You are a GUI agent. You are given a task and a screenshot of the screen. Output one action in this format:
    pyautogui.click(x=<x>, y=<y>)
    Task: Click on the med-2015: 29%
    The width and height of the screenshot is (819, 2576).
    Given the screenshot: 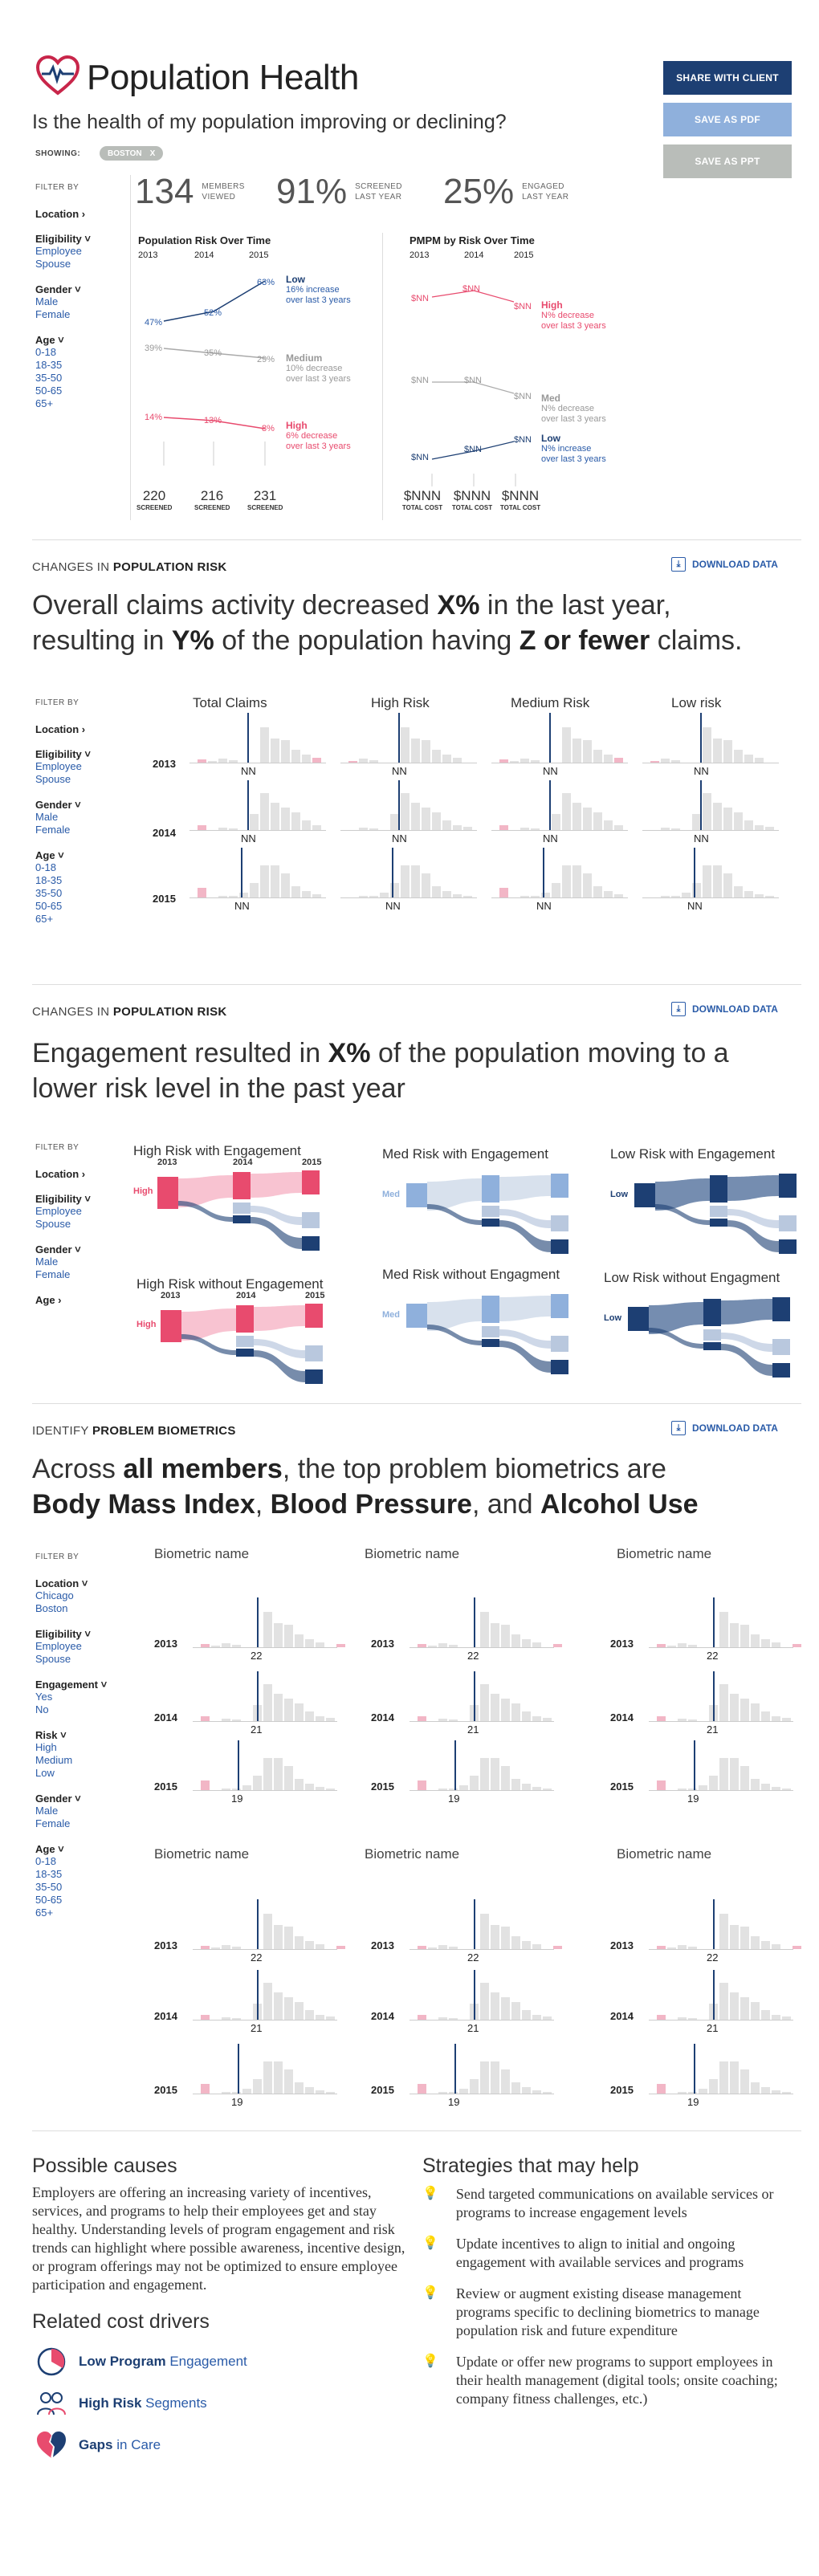 What is the action you would take?
    pyautogui.click(x=266, y=359)
    